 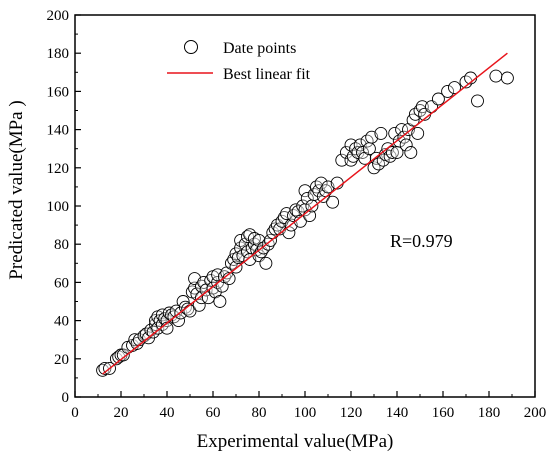 I want to click on y-tick-label: 20, so click(x=61, y=360).